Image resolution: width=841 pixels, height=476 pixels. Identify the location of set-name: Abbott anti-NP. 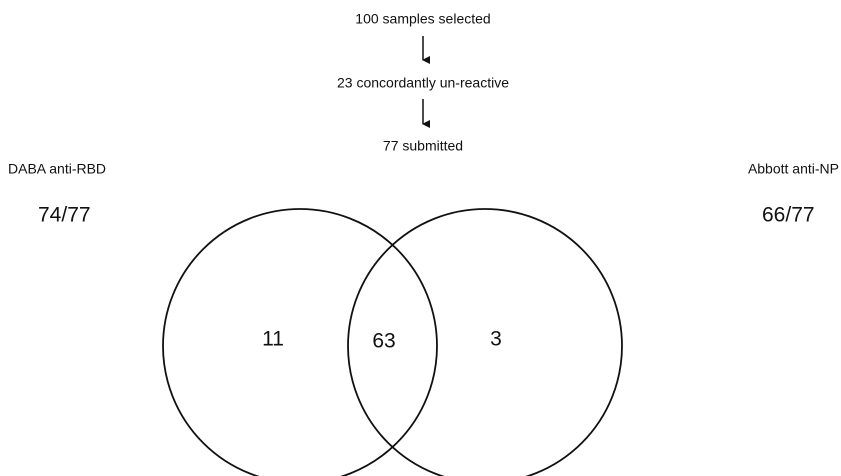
(793, 169).